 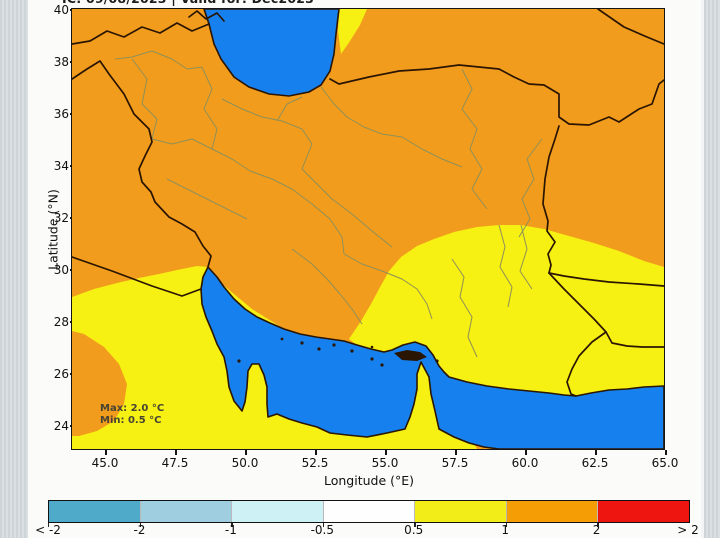 What do you see at coordinates (207, 16) in the screenshot?
I see `border-caucasus-detail` at bounding box center [207, 16].